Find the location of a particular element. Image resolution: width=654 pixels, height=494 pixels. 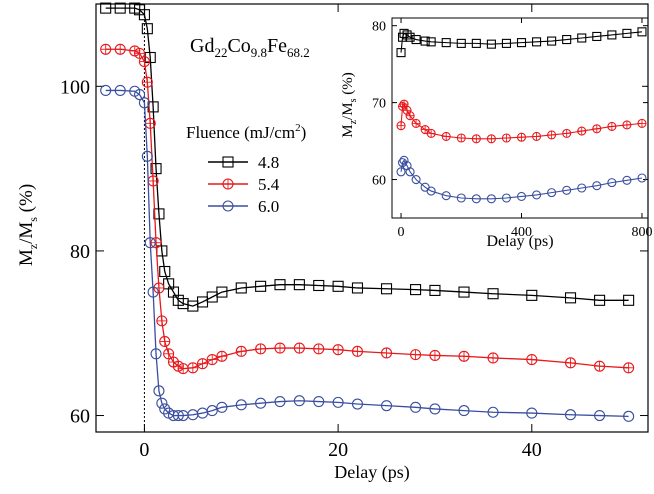

legend-entry-5-4: 5.4 is located at coordinates (244, 184).